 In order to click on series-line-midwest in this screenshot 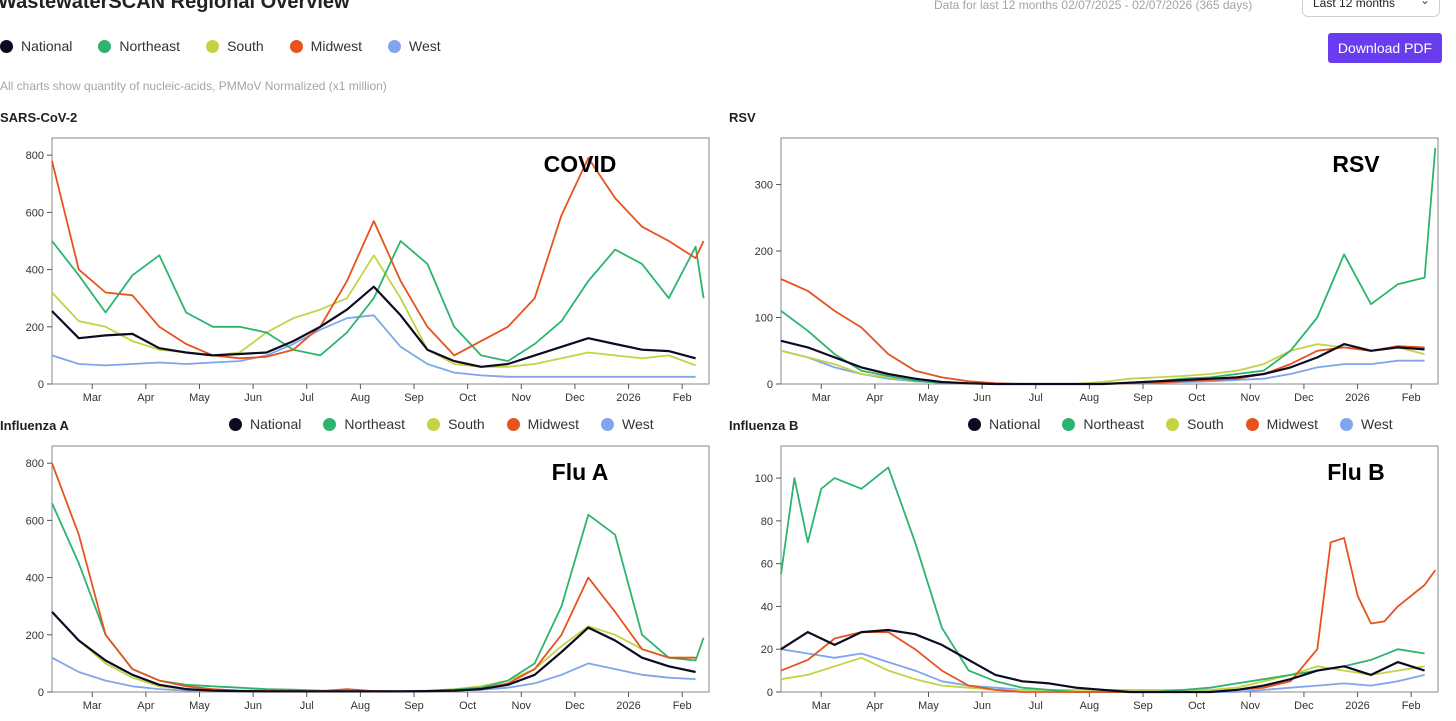, I will do `click(373, 577)`.